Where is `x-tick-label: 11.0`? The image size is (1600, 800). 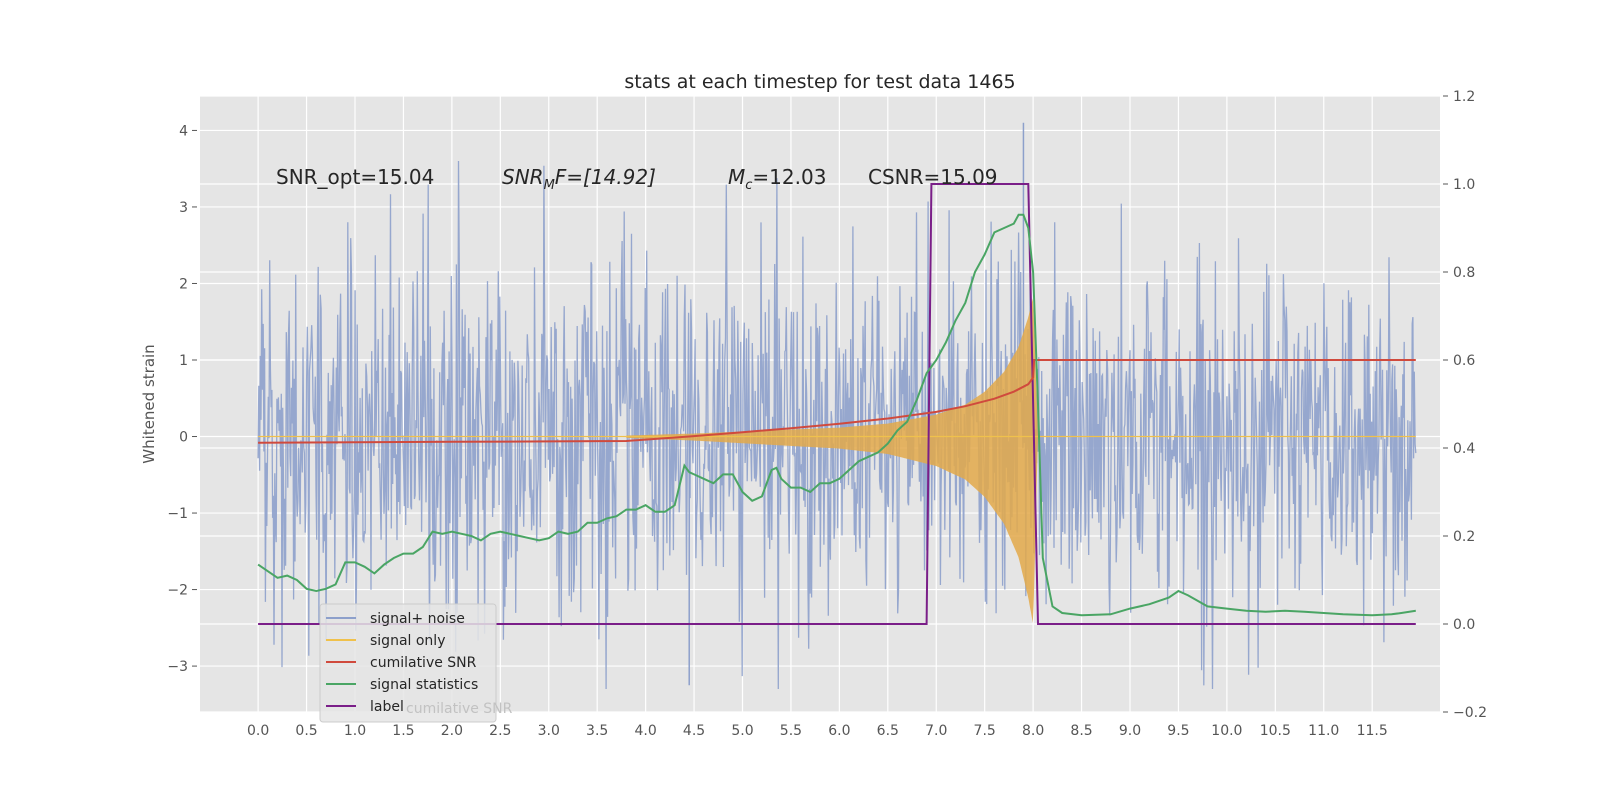 x-tick-label: 11.0 is located at coordinates (1323, 731).